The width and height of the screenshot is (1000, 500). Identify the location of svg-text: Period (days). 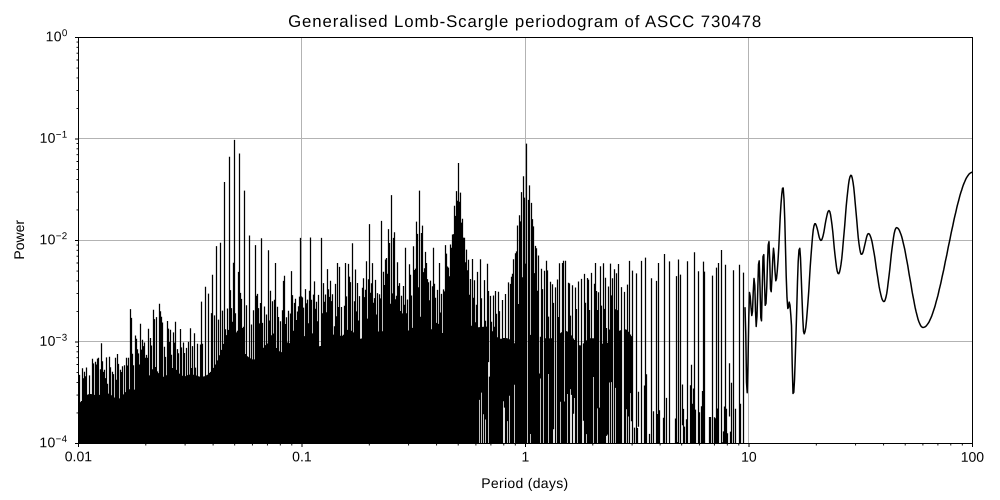
(524, 483).